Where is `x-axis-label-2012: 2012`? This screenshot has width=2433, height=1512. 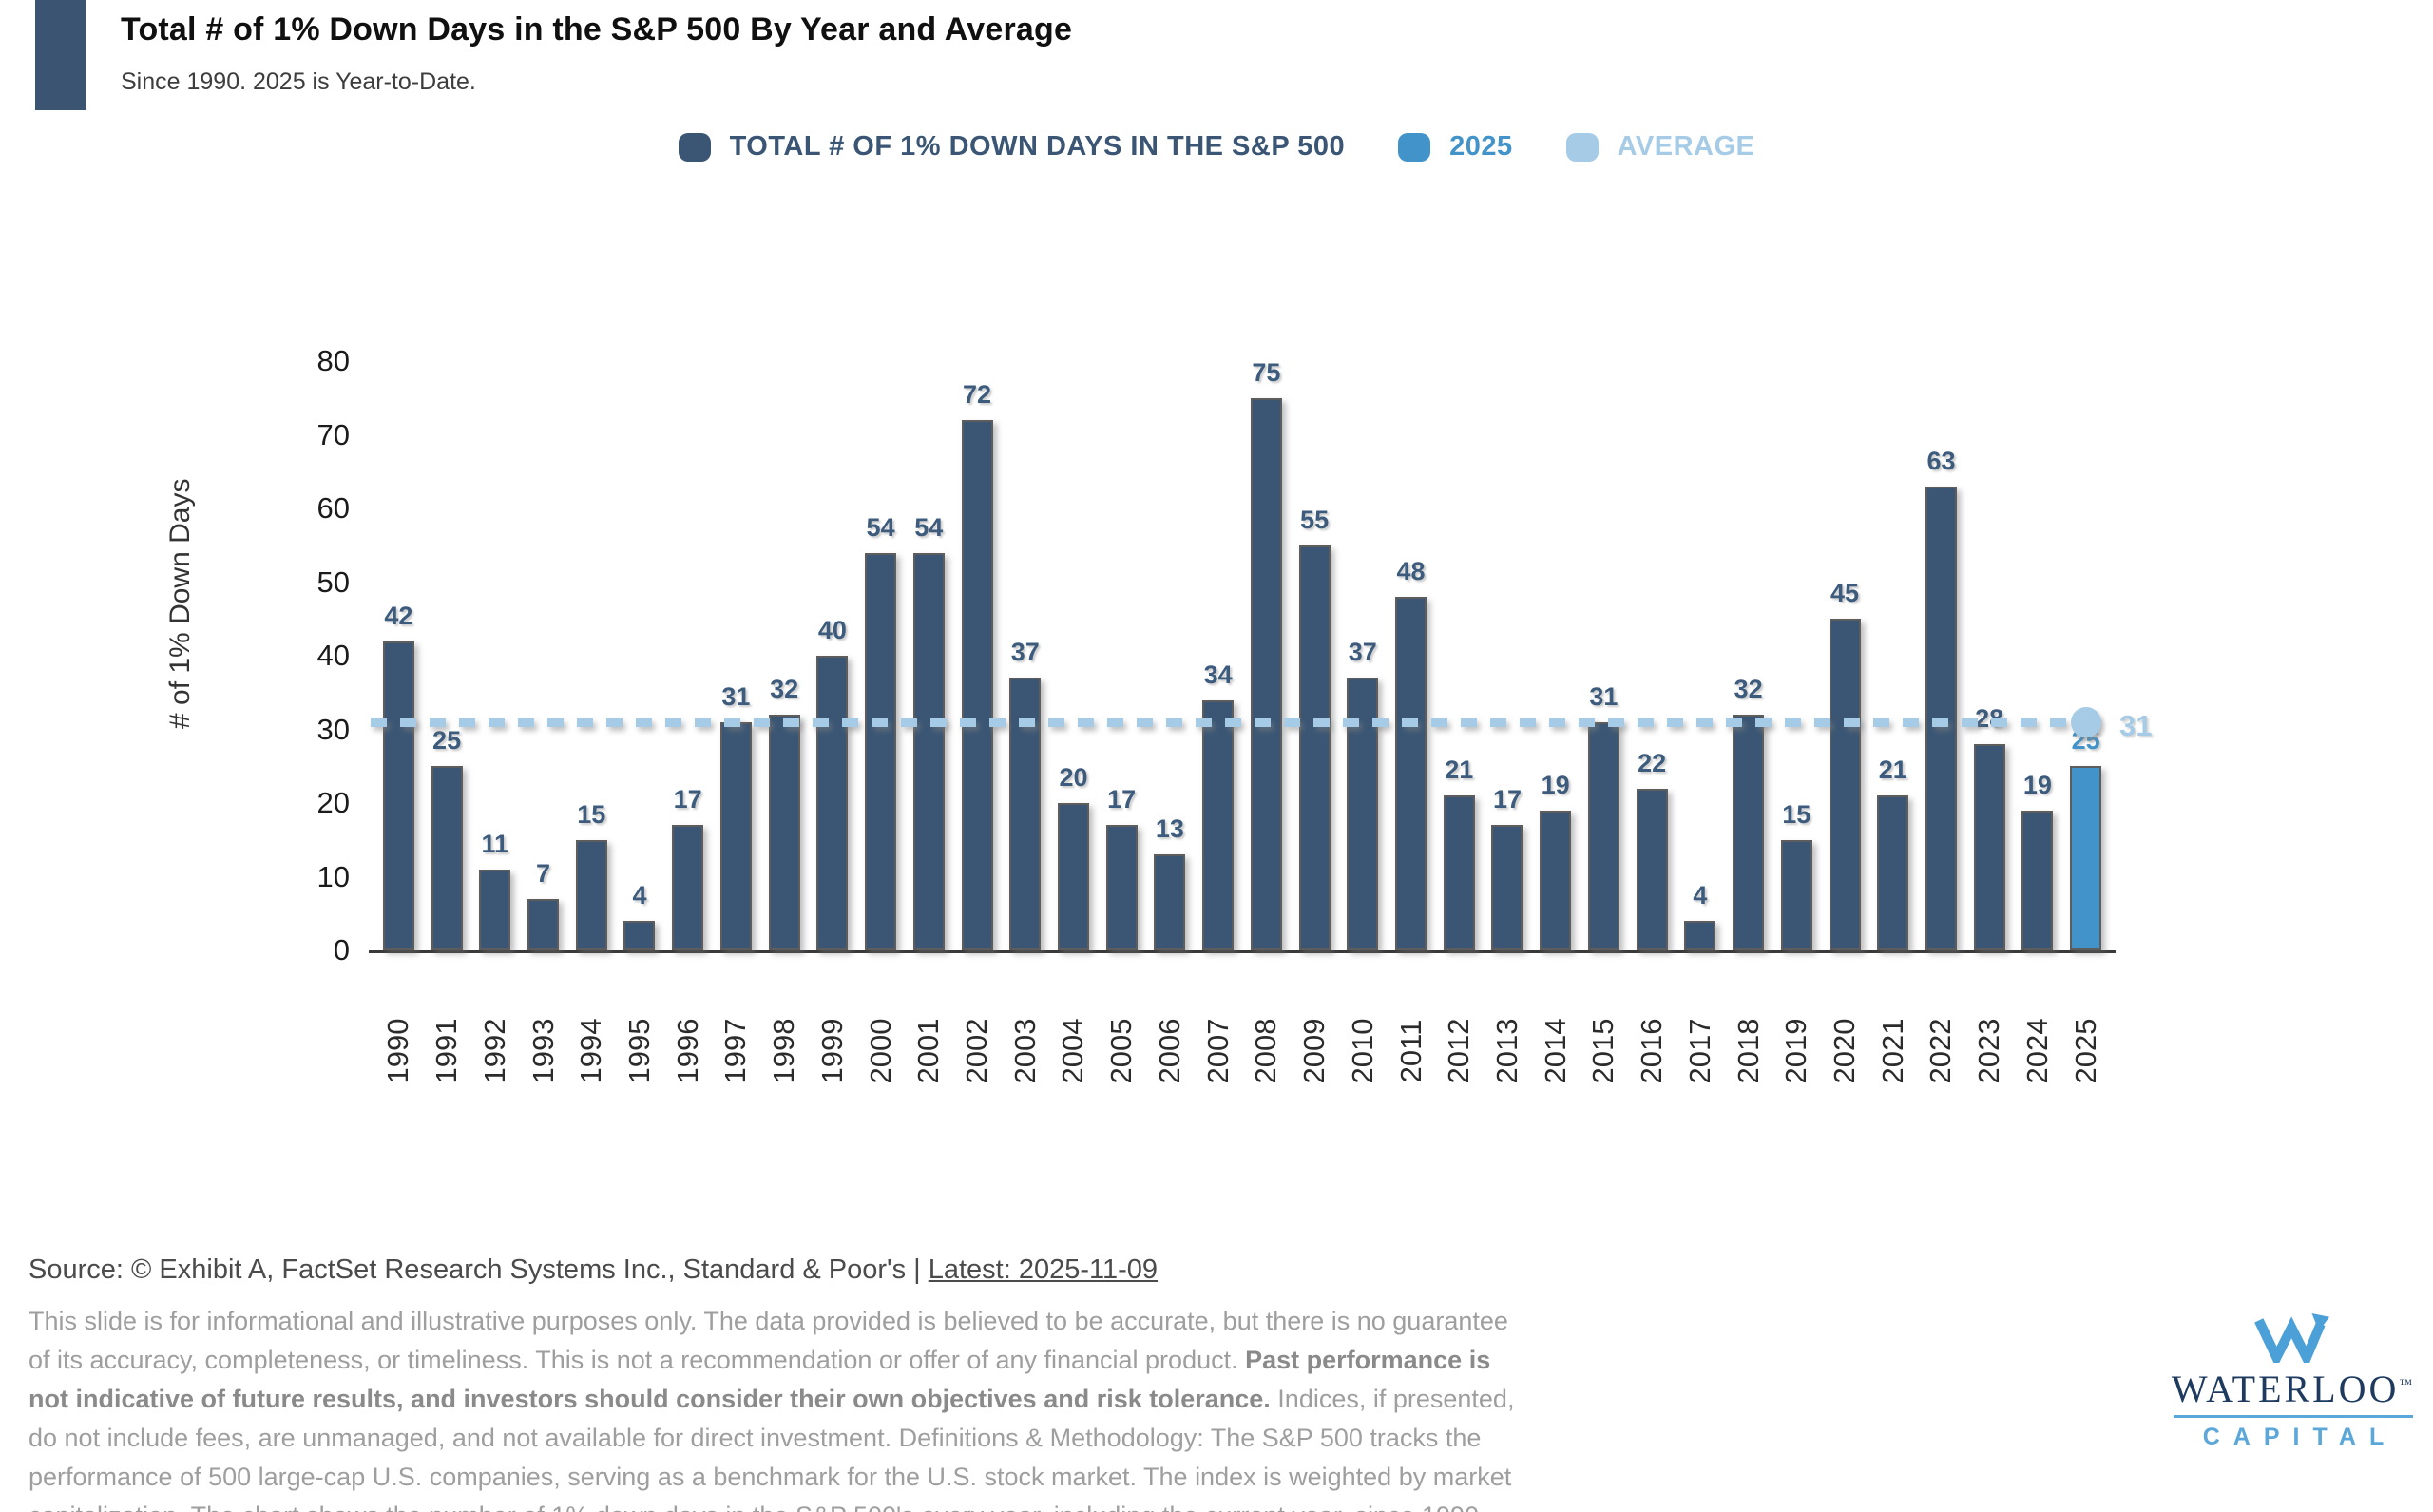 x-axis-label-2012: 2012 is located at coordinates (1459, 1051).